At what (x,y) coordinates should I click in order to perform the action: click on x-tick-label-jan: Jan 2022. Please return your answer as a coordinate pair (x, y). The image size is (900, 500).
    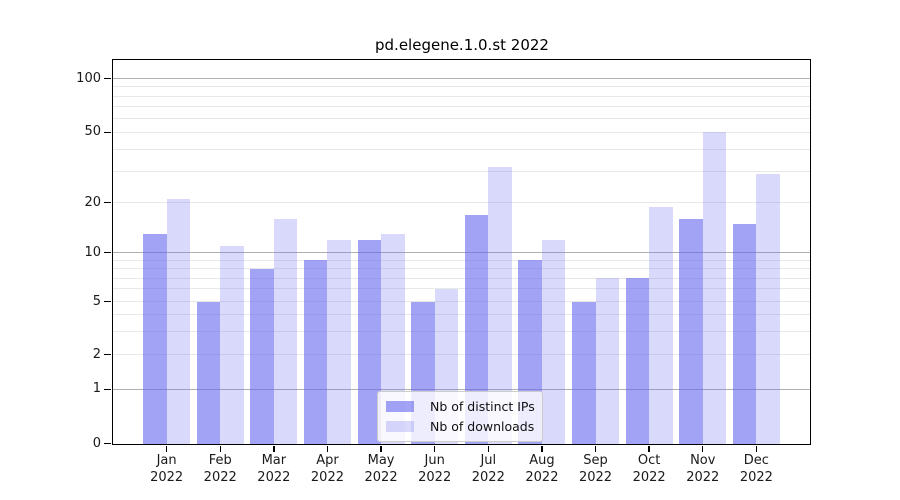
    Looking at the image, I should click on (167, 469).